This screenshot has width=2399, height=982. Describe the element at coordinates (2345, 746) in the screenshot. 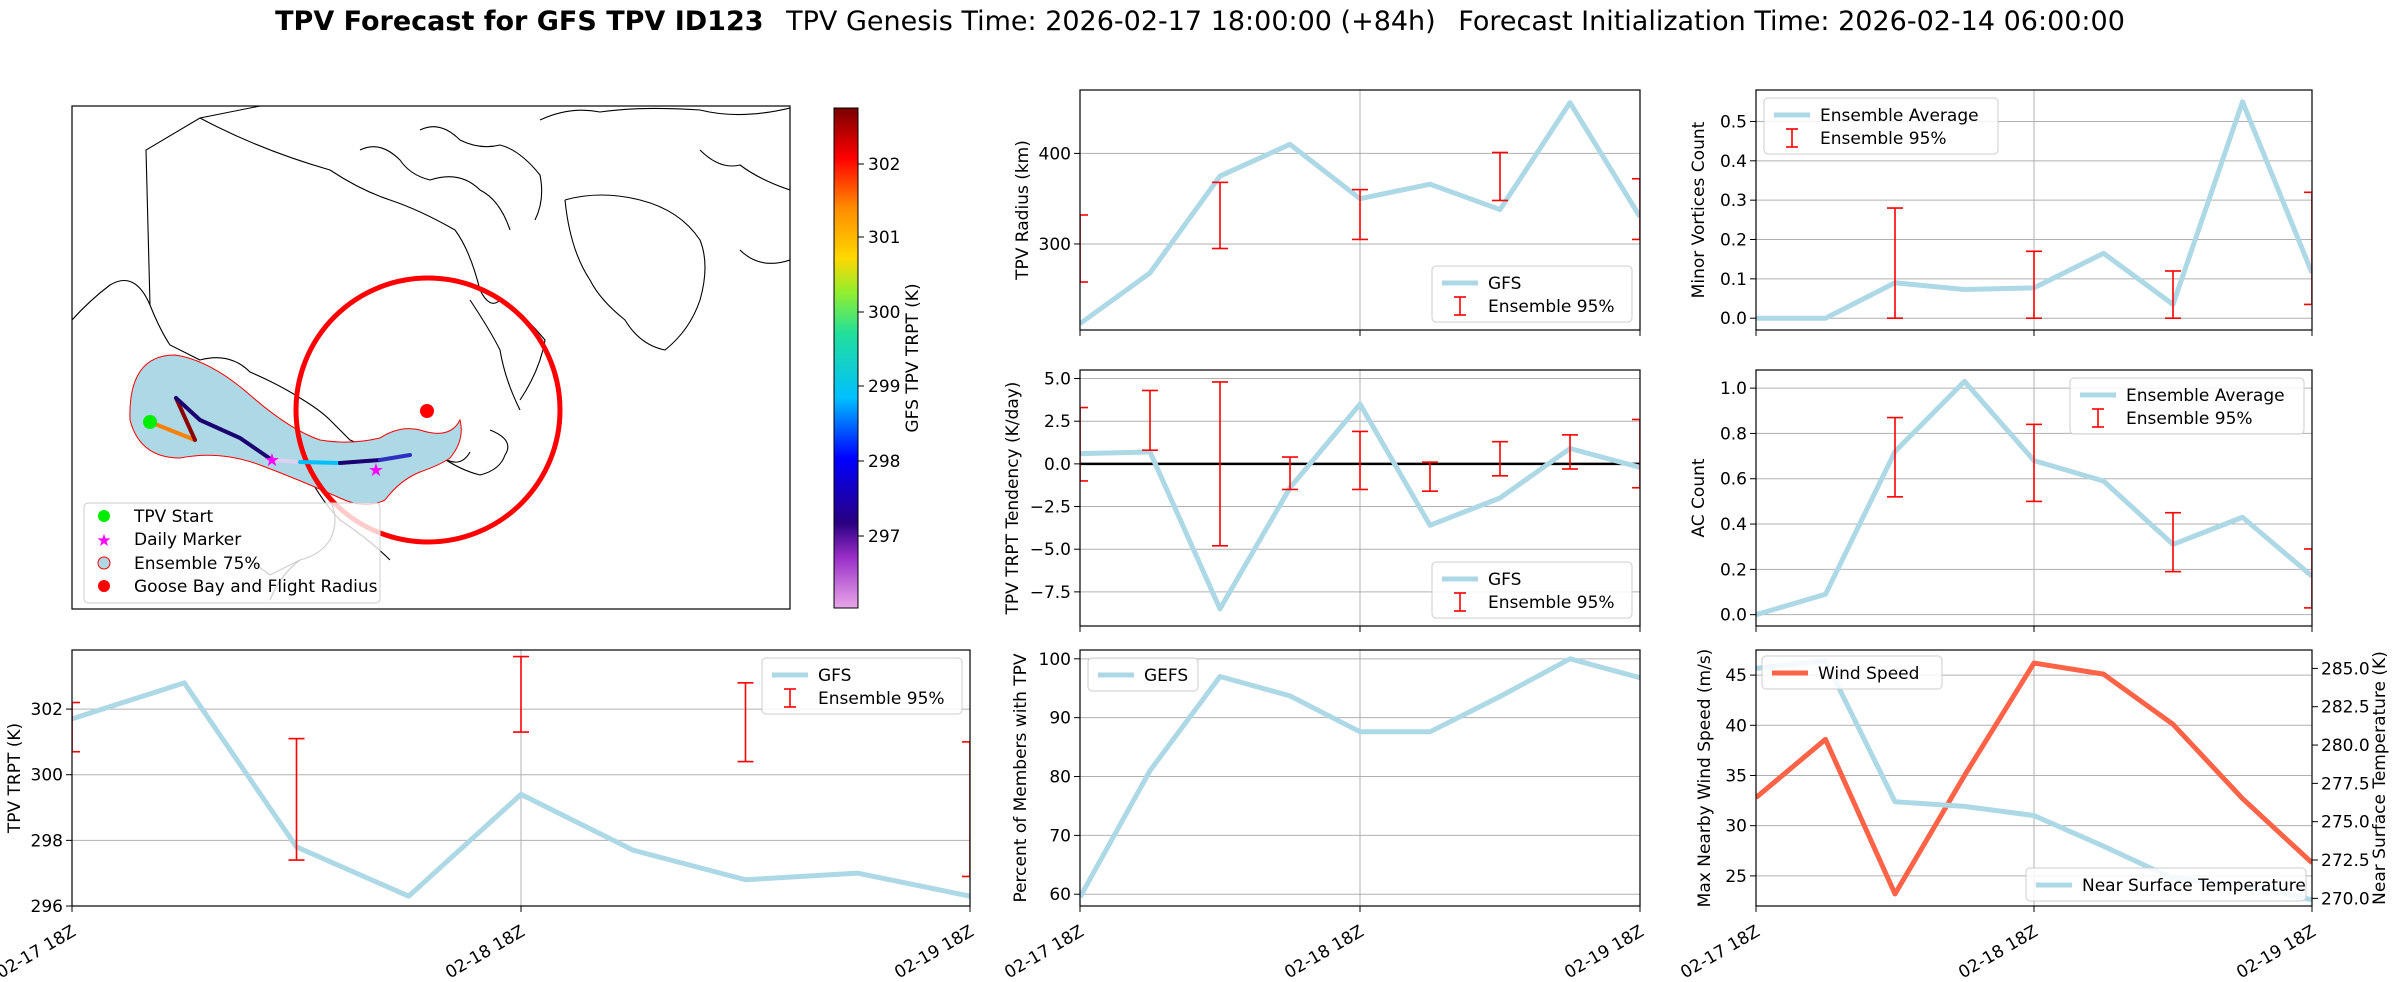

I see `y-right-tick-label: 280.0` at that location.